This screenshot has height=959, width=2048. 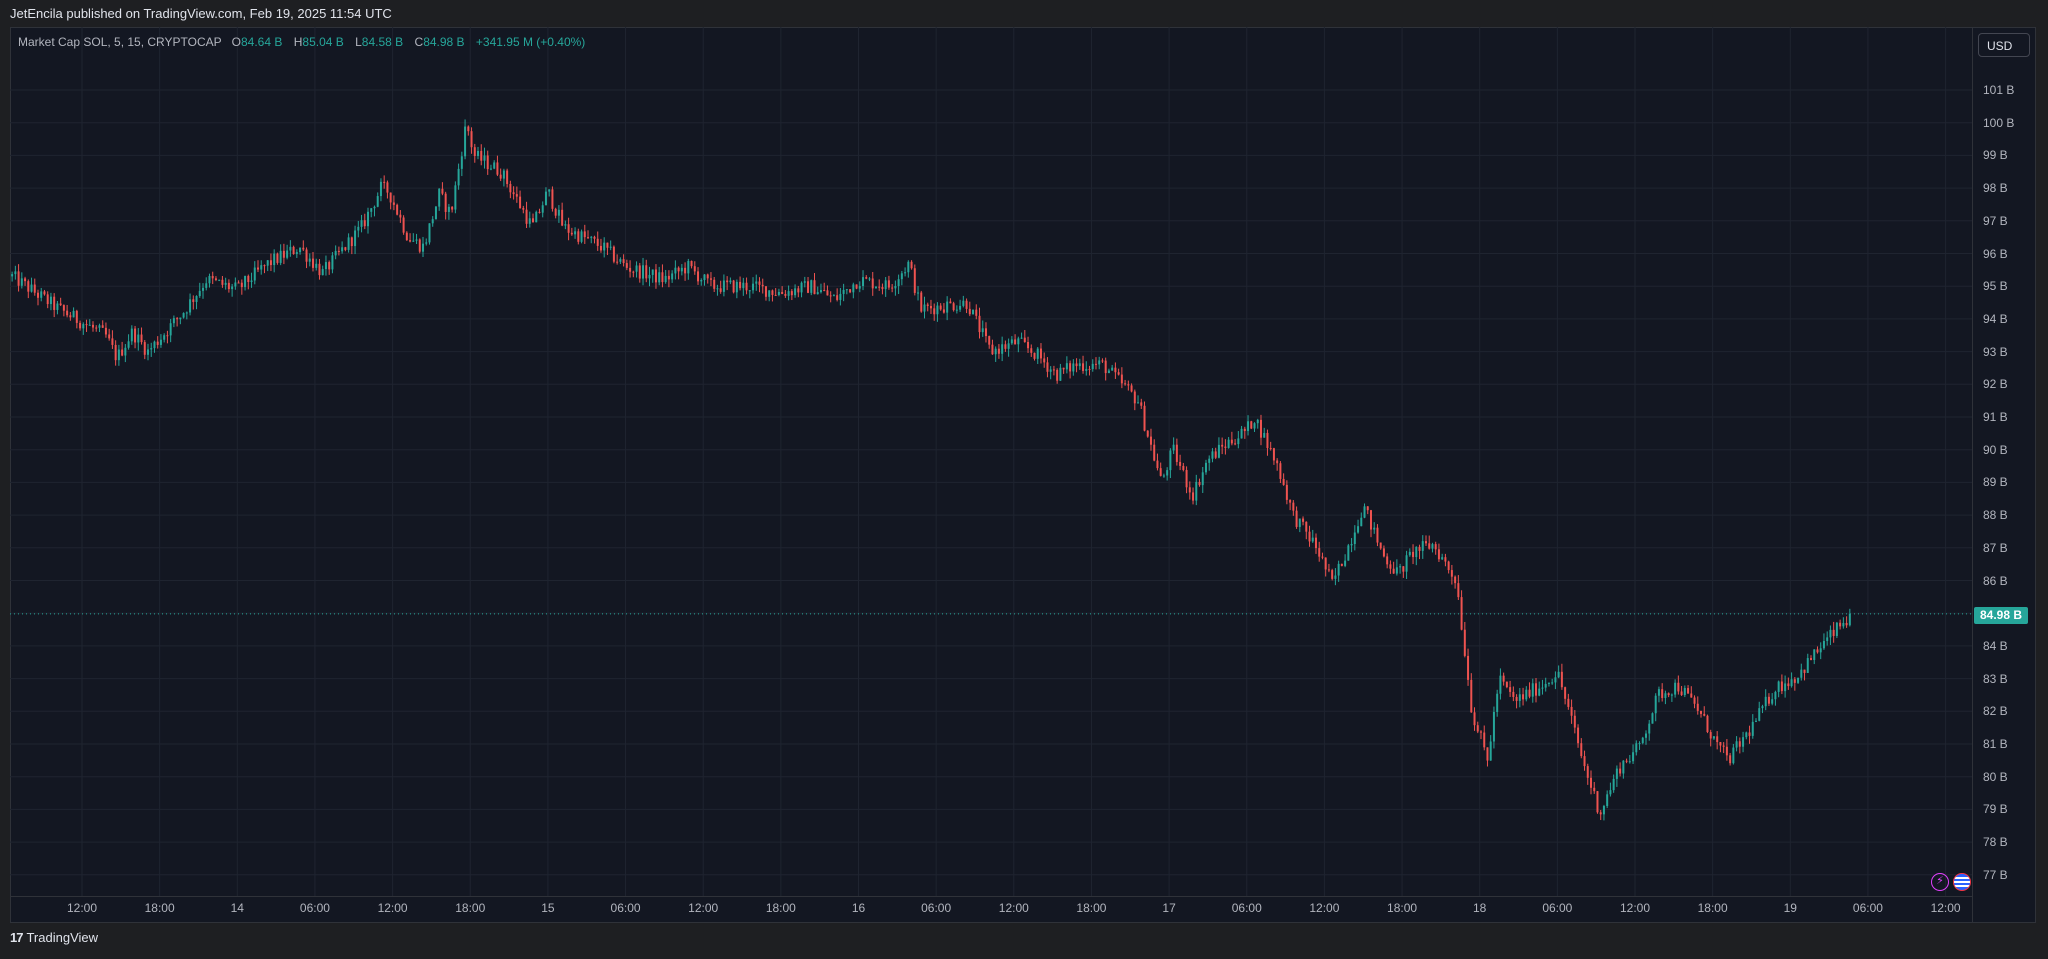 I want to click on footer-logo-text: TradingView, so click(x=62, y=937).